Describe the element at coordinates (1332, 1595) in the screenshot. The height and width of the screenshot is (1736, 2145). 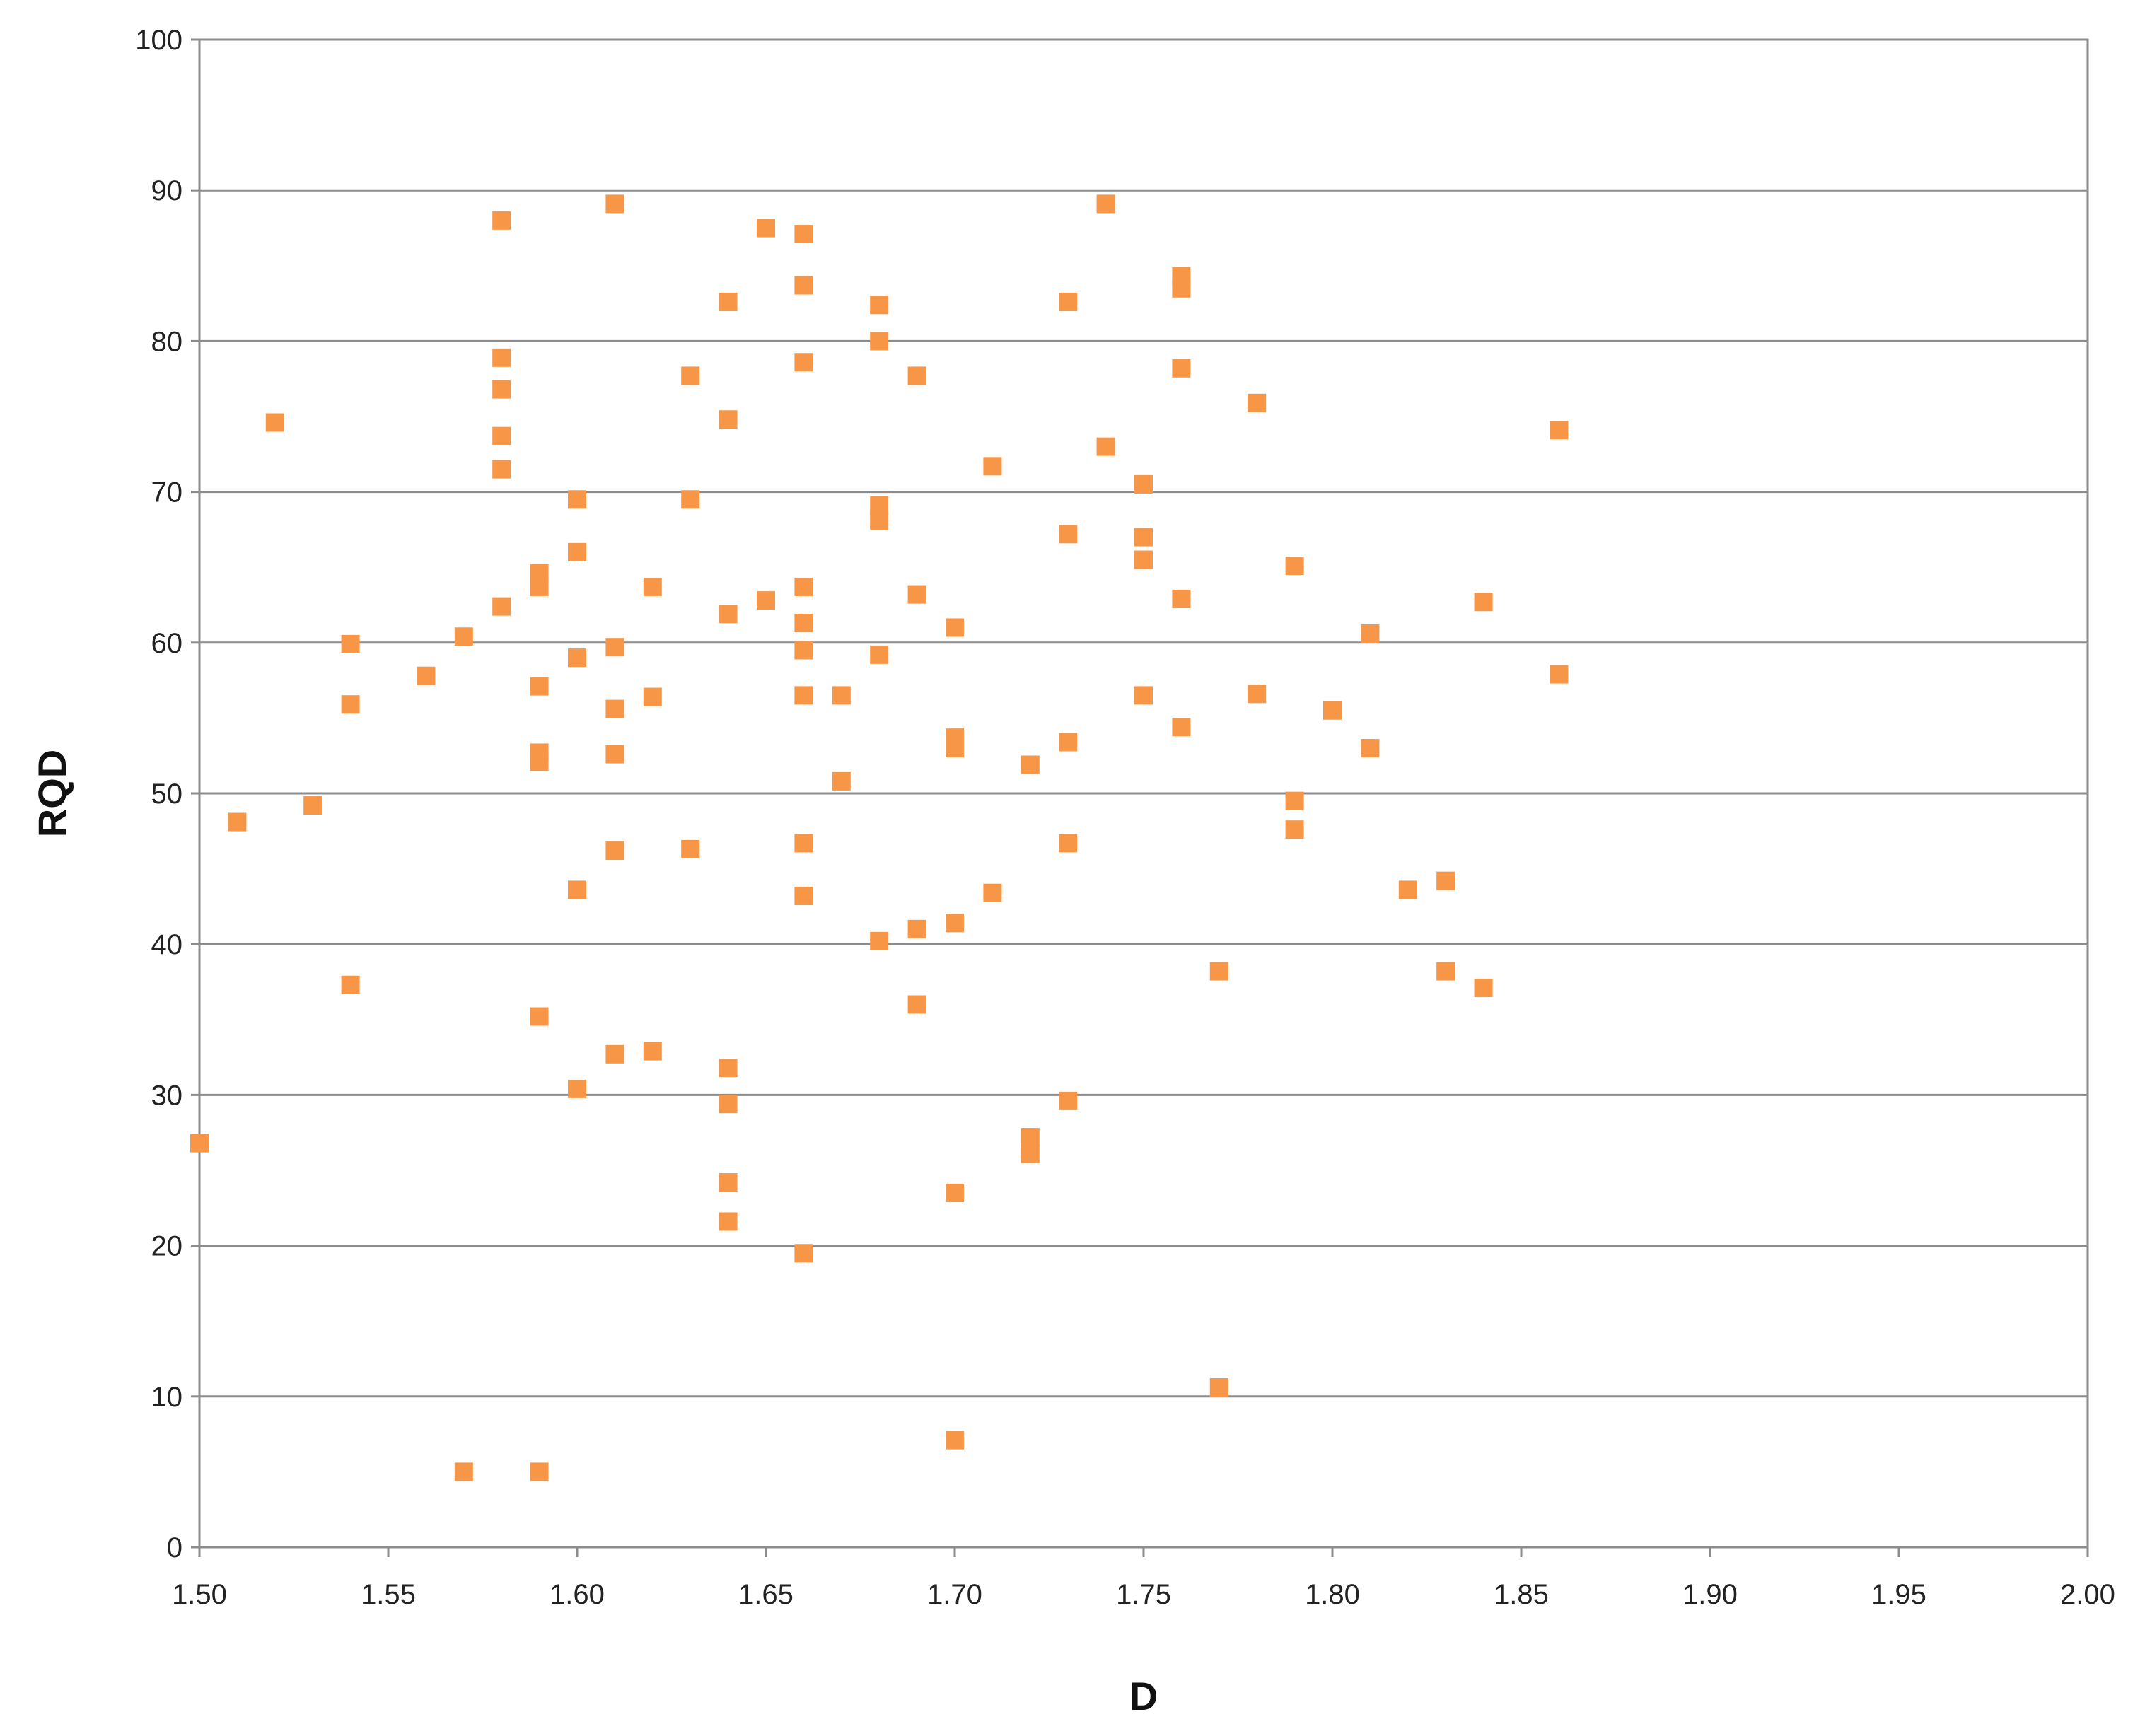
I see `x-tick-label: 1.80` at that location.